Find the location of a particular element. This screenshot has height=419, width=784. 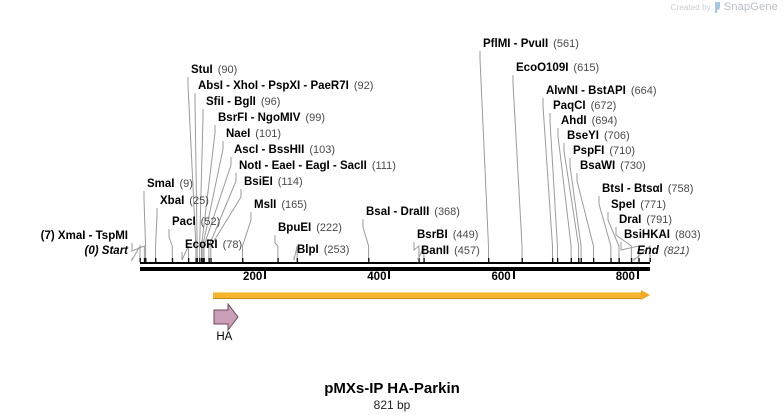

enzyme-site-label: AbsI - XhoI - PspXI - PaeR7I (92) is located at coordinates (285, 86).